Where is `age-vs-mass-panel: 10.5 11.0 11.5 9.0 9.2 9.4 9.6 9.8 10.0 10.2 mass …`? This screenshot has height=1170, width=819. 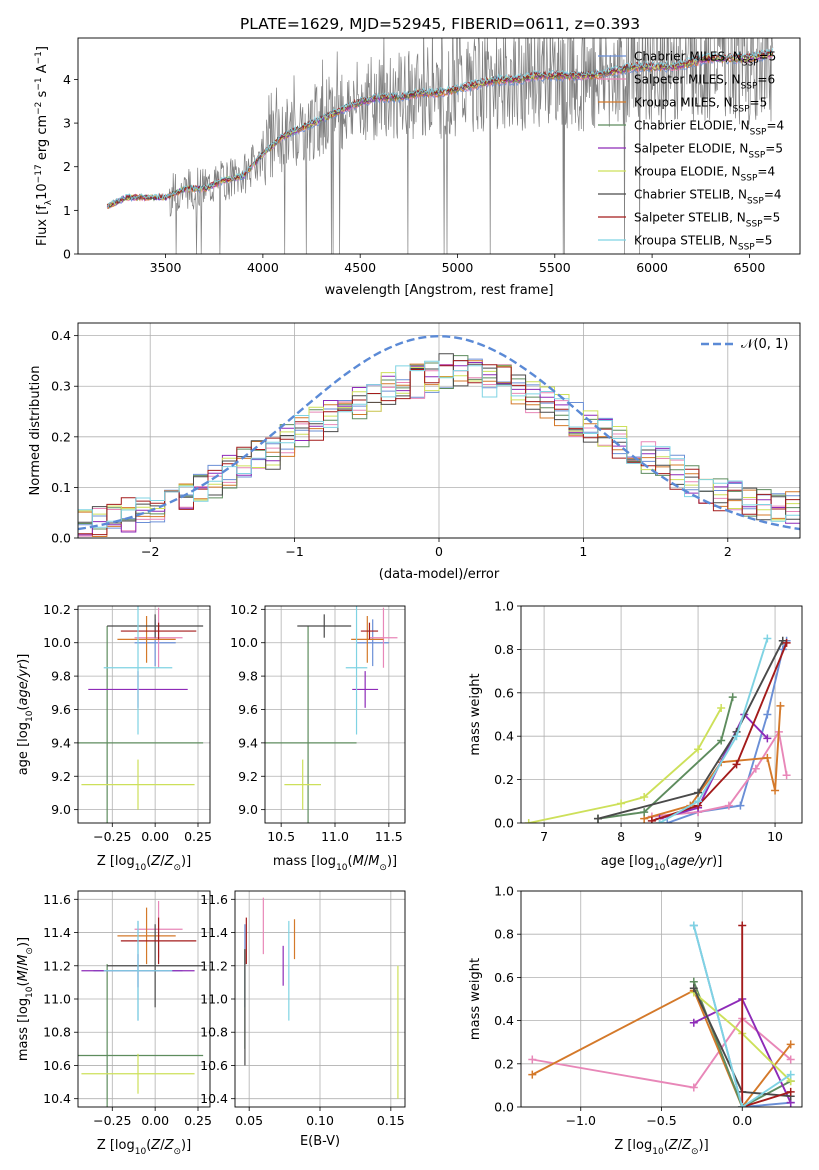 age-vs-mass-panel: 10.5 11.0 11.5 9.0 9.2 9.4 9.6 9.8 10.0 10.2 mass … is located at coordinates (318, 737).